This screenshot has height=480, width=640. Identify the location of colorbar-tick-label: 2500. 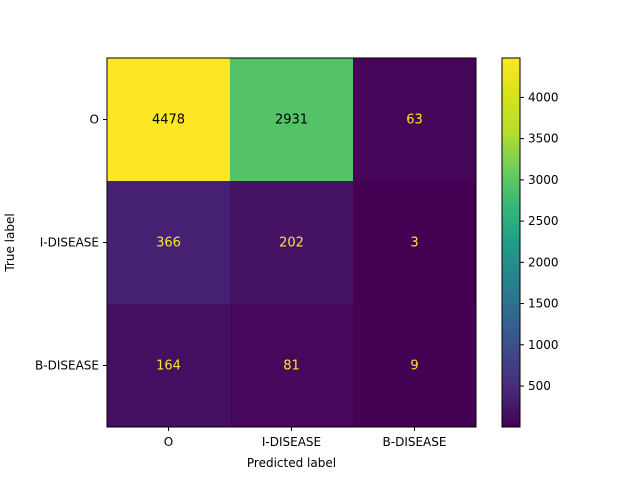
(543, 221).